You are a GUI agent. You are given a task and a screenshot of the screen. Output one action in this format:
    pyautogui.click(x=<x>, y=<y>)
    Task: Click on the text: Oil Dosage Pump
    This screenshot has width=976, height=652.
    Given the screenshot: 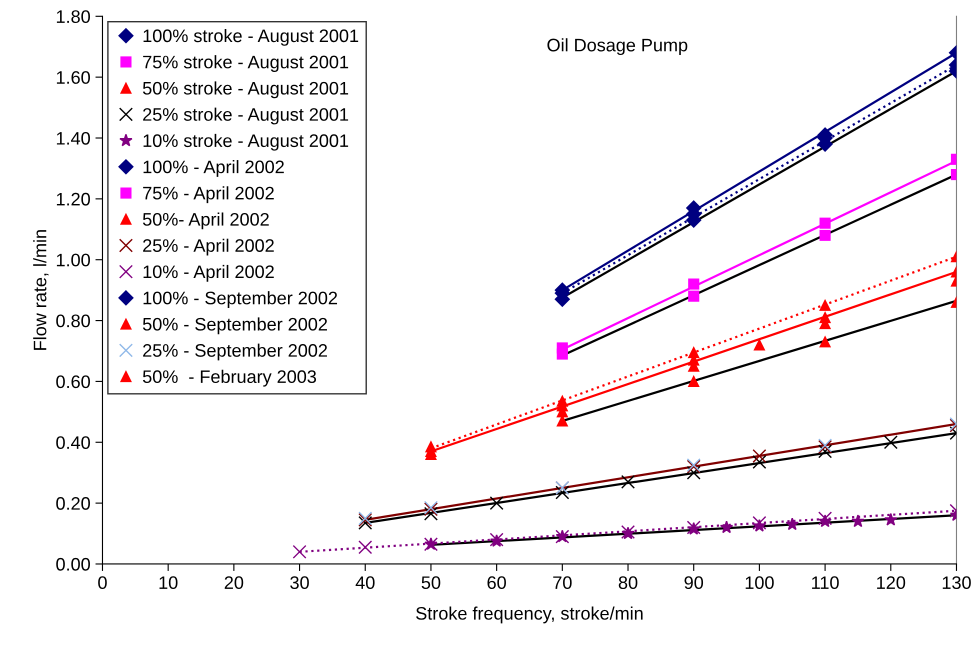 What is the action you would take?
    pyautogui.click(x=617, y=47)
    